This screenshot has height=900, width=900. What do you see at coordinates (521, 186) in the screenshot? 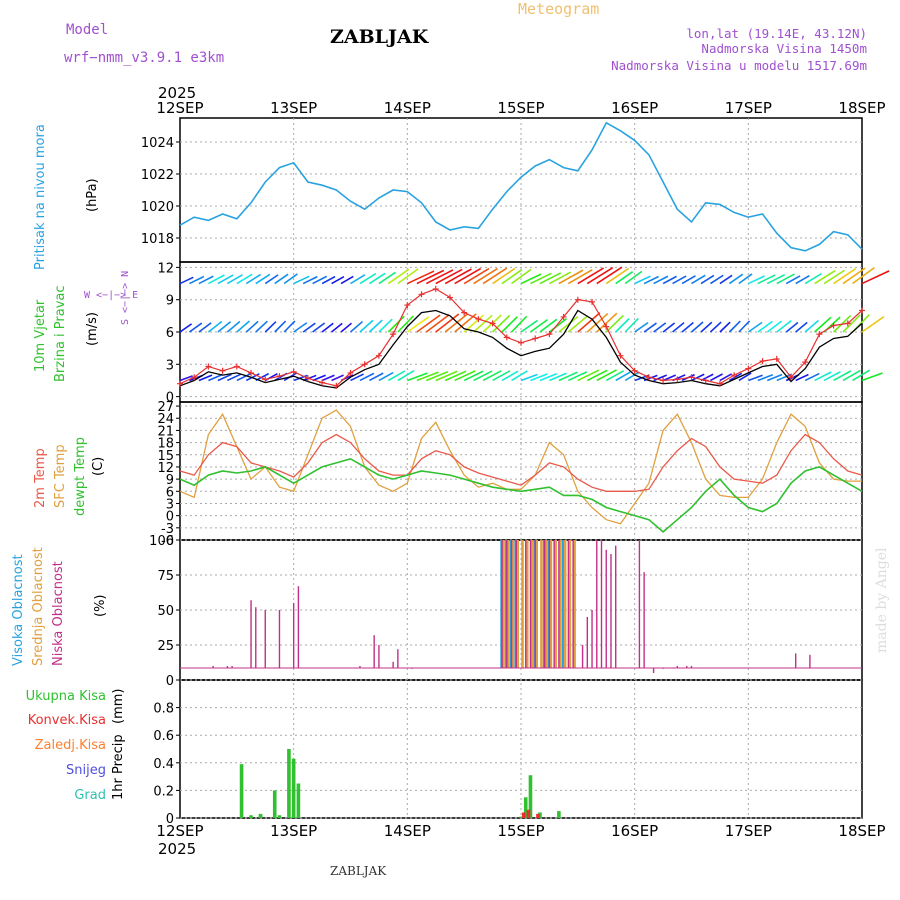
I see `pressure-line` at bounding box center [521, 186].